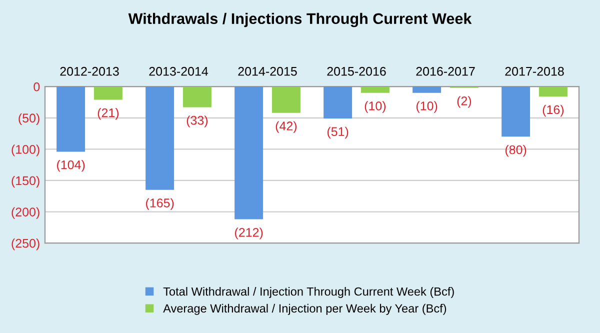 The width and height of the screenshot is (600, 333). What do you see at coordinates (464, 102) in the screenshot?
I see `data-label: (2)` at bounding box center [464, 102].